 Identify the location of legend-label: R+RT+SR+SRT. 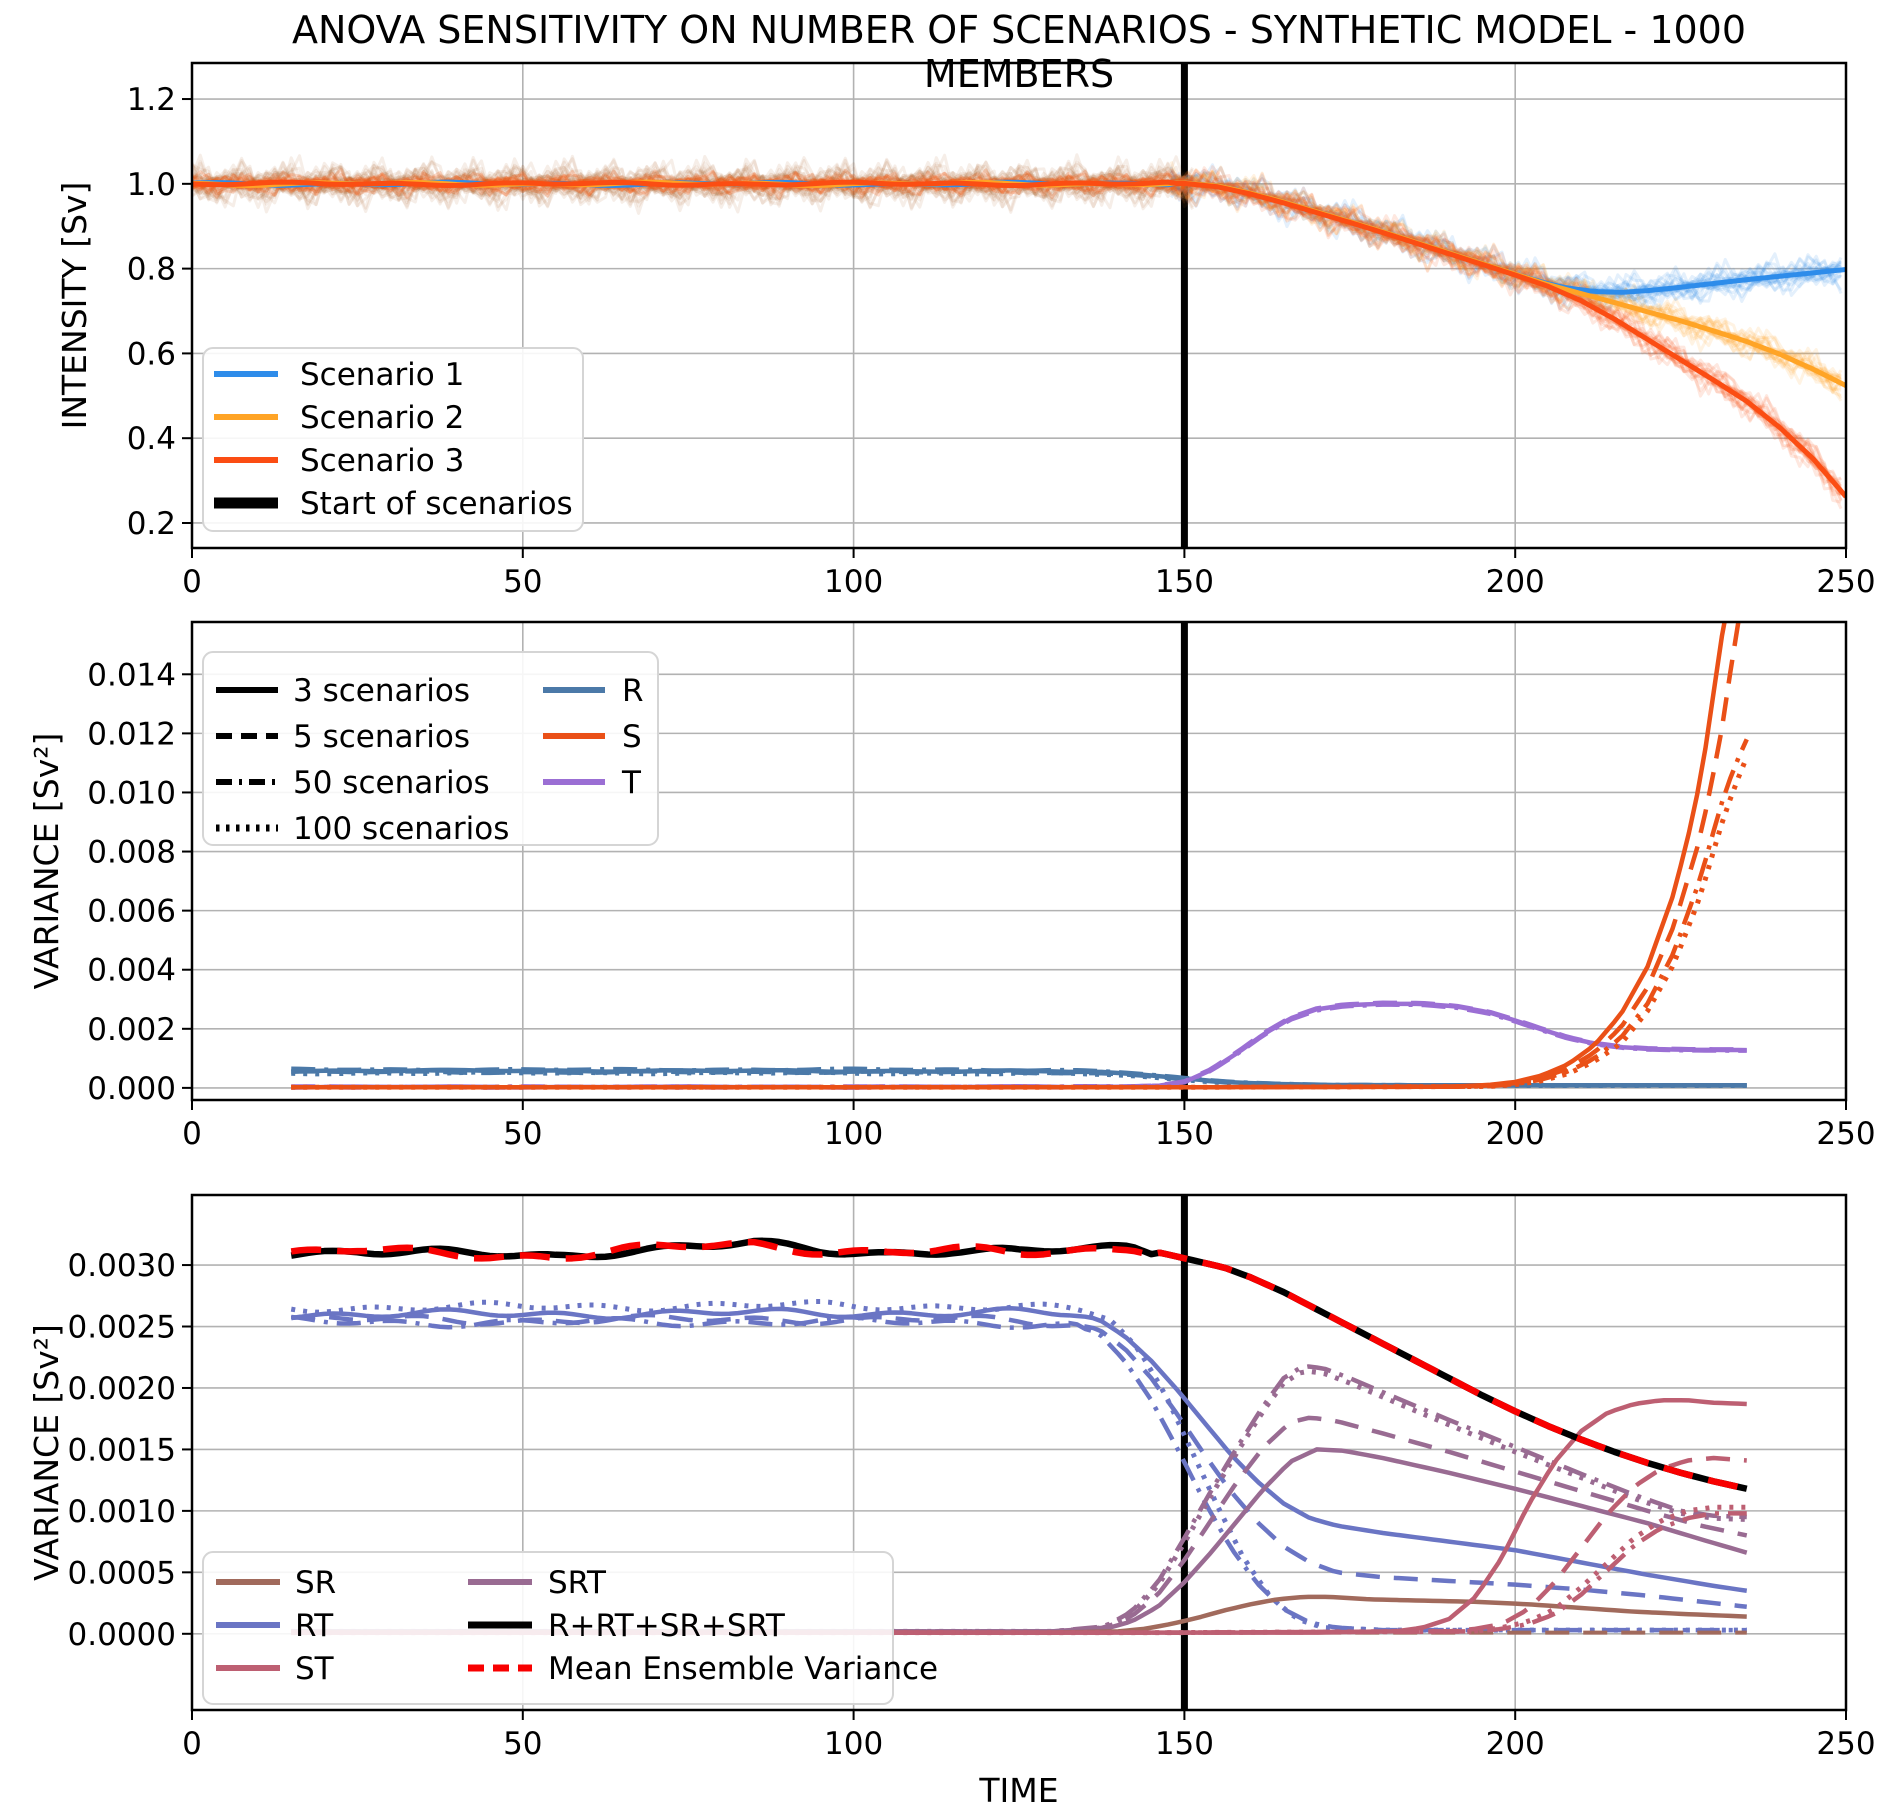
(667, 1626).